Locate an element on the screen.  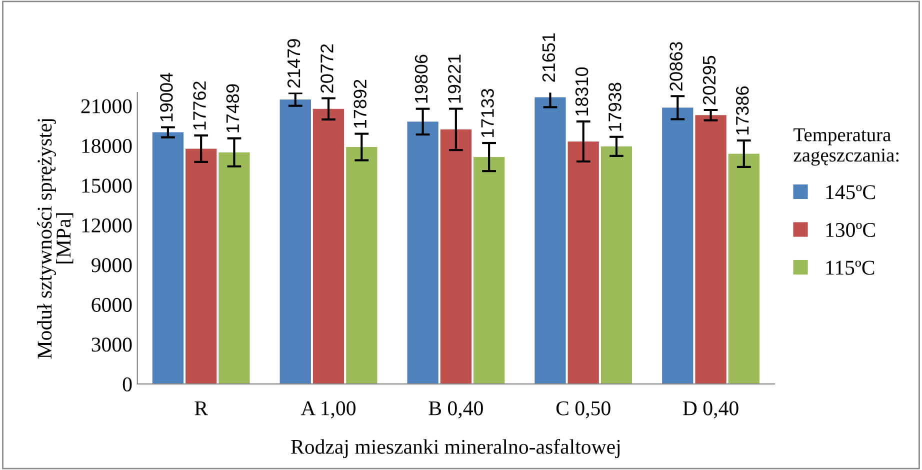
legend-label: 115ºC is located at coordinates (850, 267).